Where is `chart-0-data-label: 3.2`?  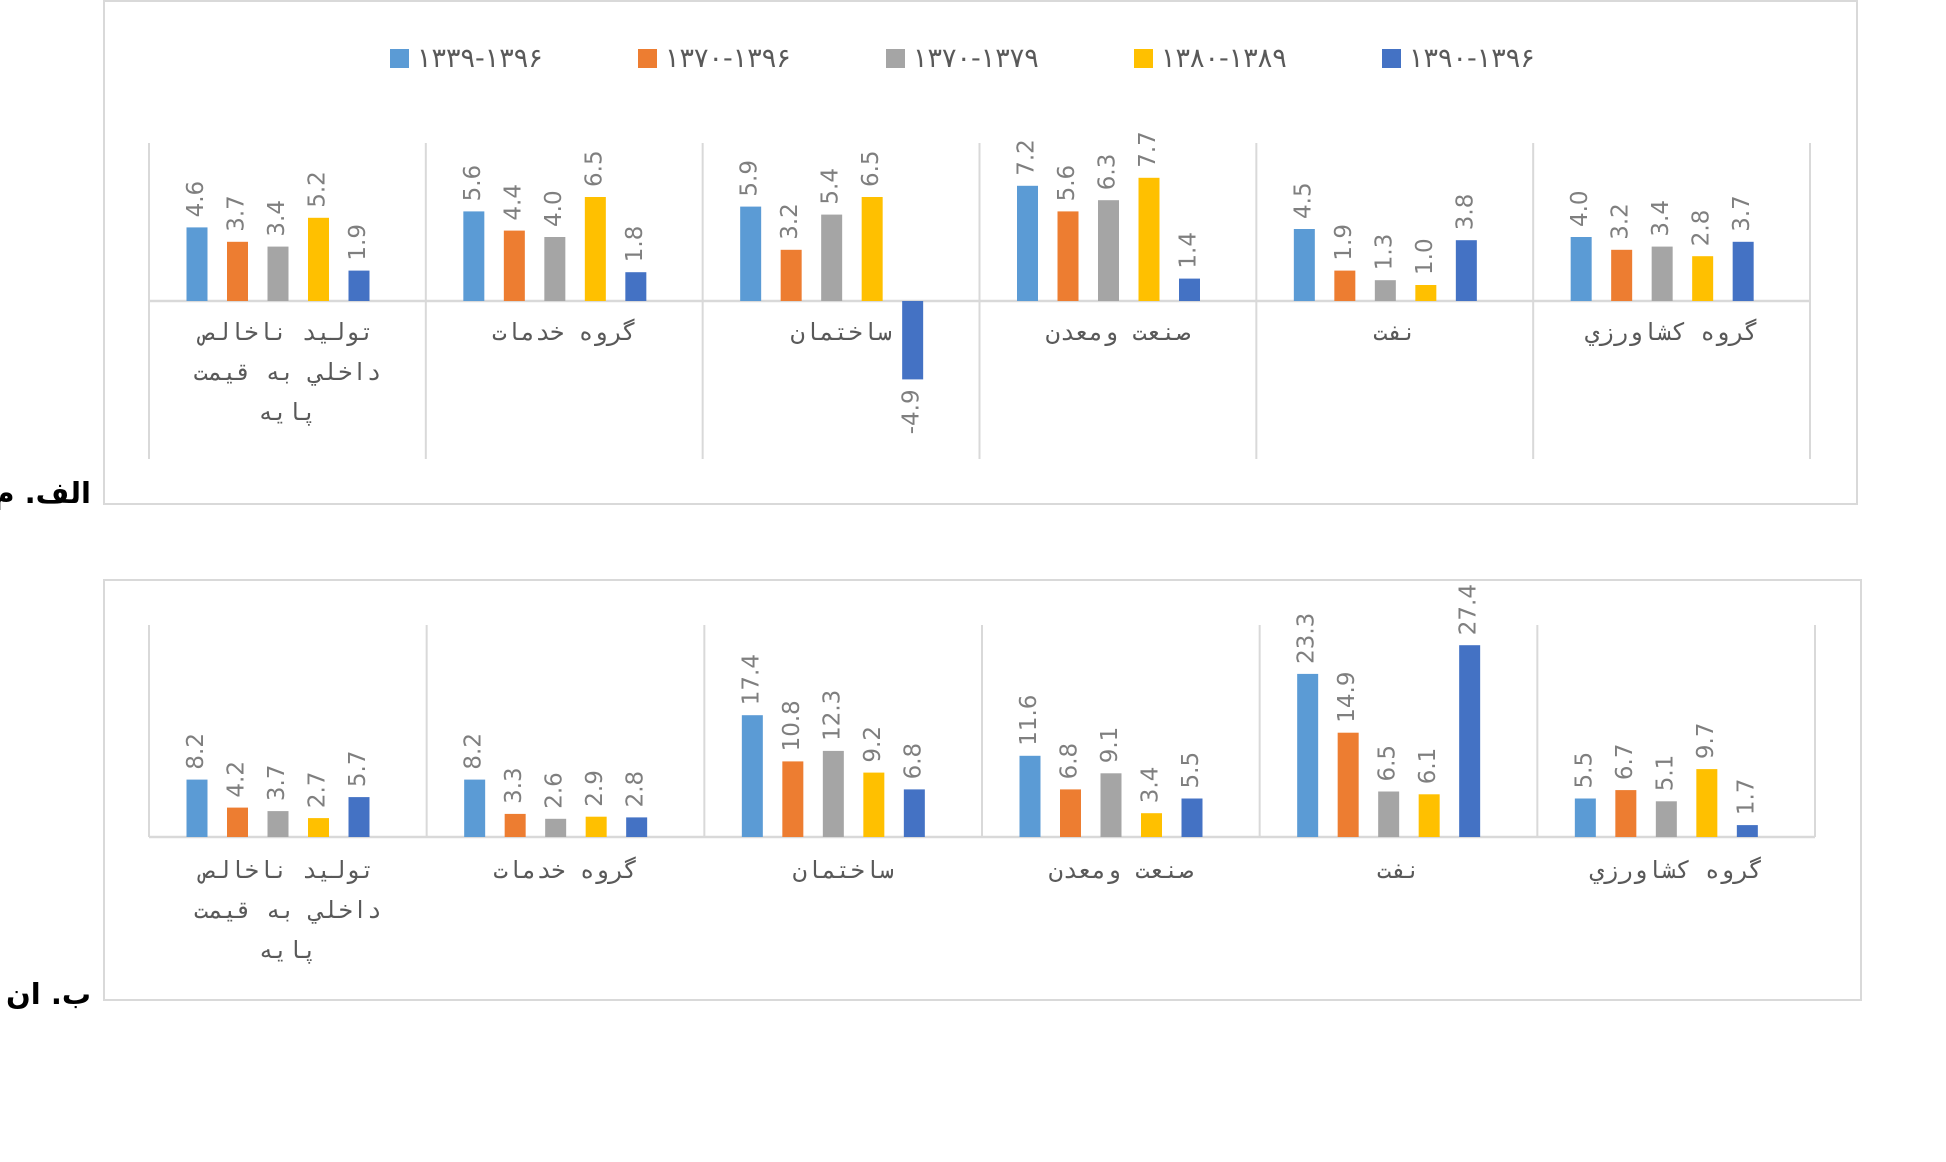 chart-0-data-label: 3.2 is located at coordinates (790, 221).